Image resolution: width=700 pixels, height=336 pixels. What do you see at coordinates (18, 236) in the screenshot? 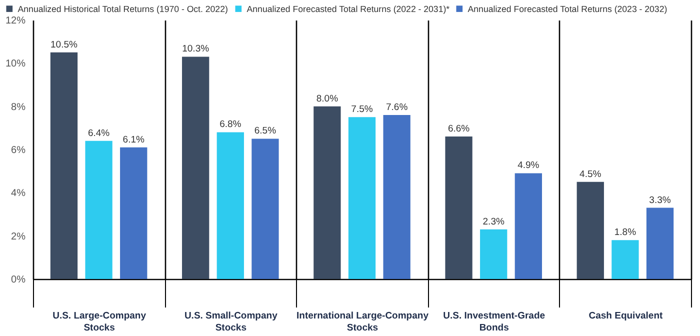
I see `y-tick-label: 2%` at bounding box center [18, 236].